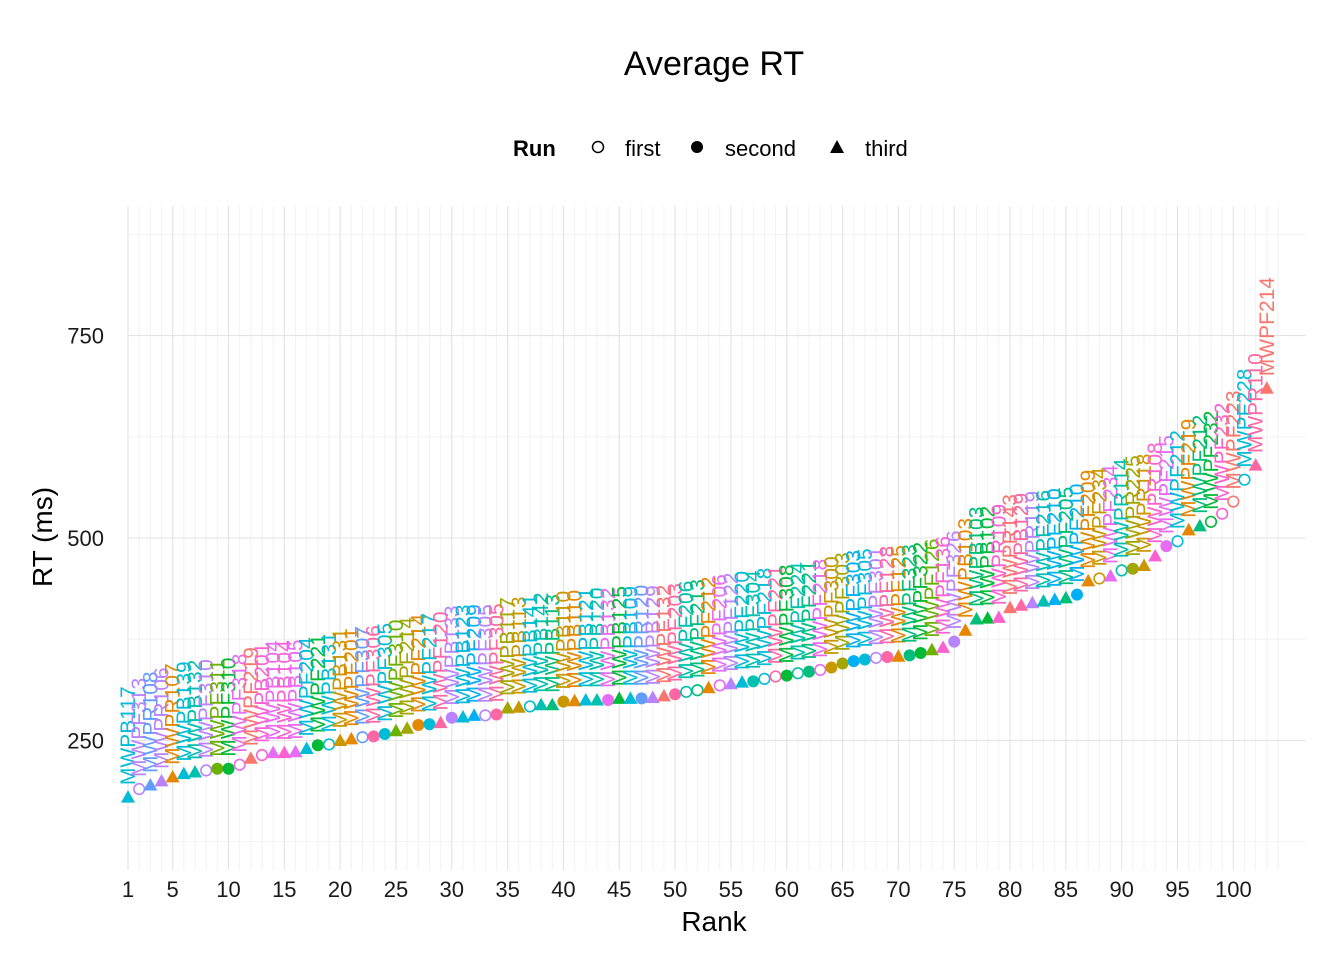 Image resolution: width=1344 pixels, height=960 pixels. Describe the element at coordinates (1245, 418) in the screenshot. I see `point-label: MWPF228` at that location.